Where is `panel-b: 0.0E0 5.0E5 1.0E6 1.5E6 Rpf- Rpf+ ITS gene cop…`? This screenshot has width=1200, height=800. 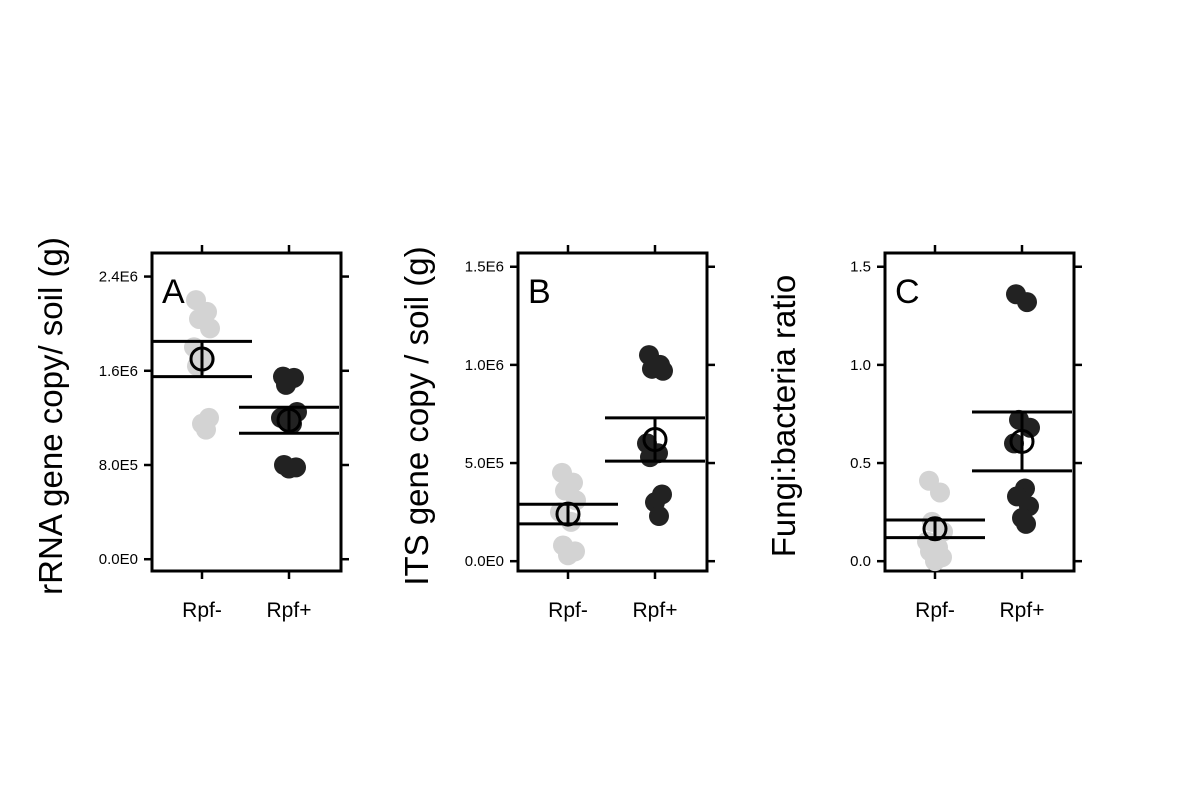
panel-b: 0.0E0 5.0E5 1.0E6 1.5E6 Rpf- Rpf+ ITS gene cop… is located at coordinates (556, 433).